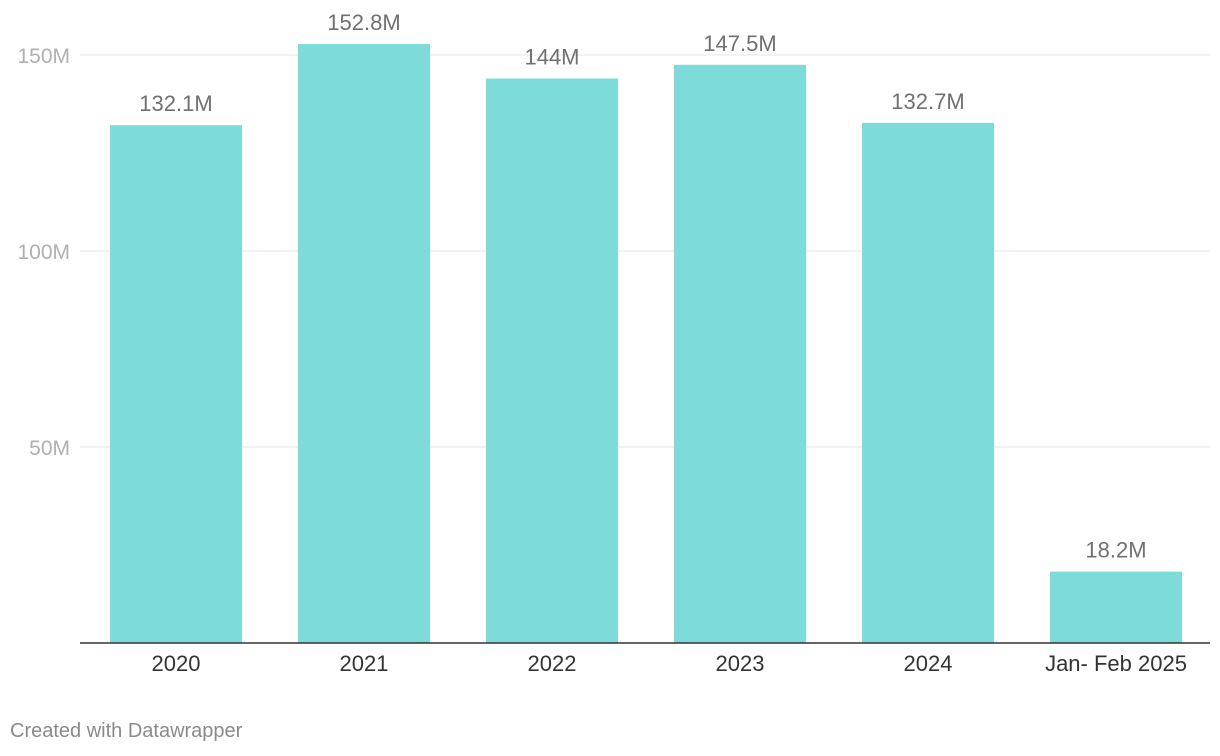 This screenshot has width=1220, height=756. Describe the element at coordinates (739, 43) in the screenshot. I see `bar-value-label: 147.5M` at that location.